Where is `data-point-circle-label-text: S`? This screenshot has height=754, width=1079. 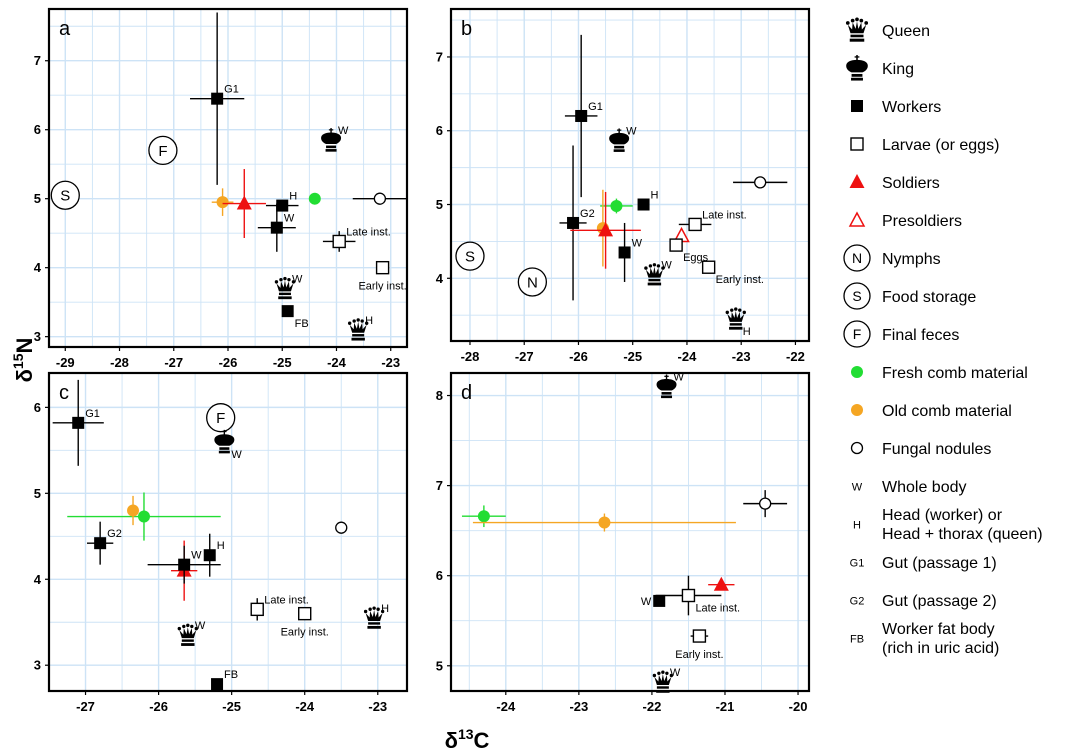
data-point-circle-label-text: S is located at coordinates (65, 196).